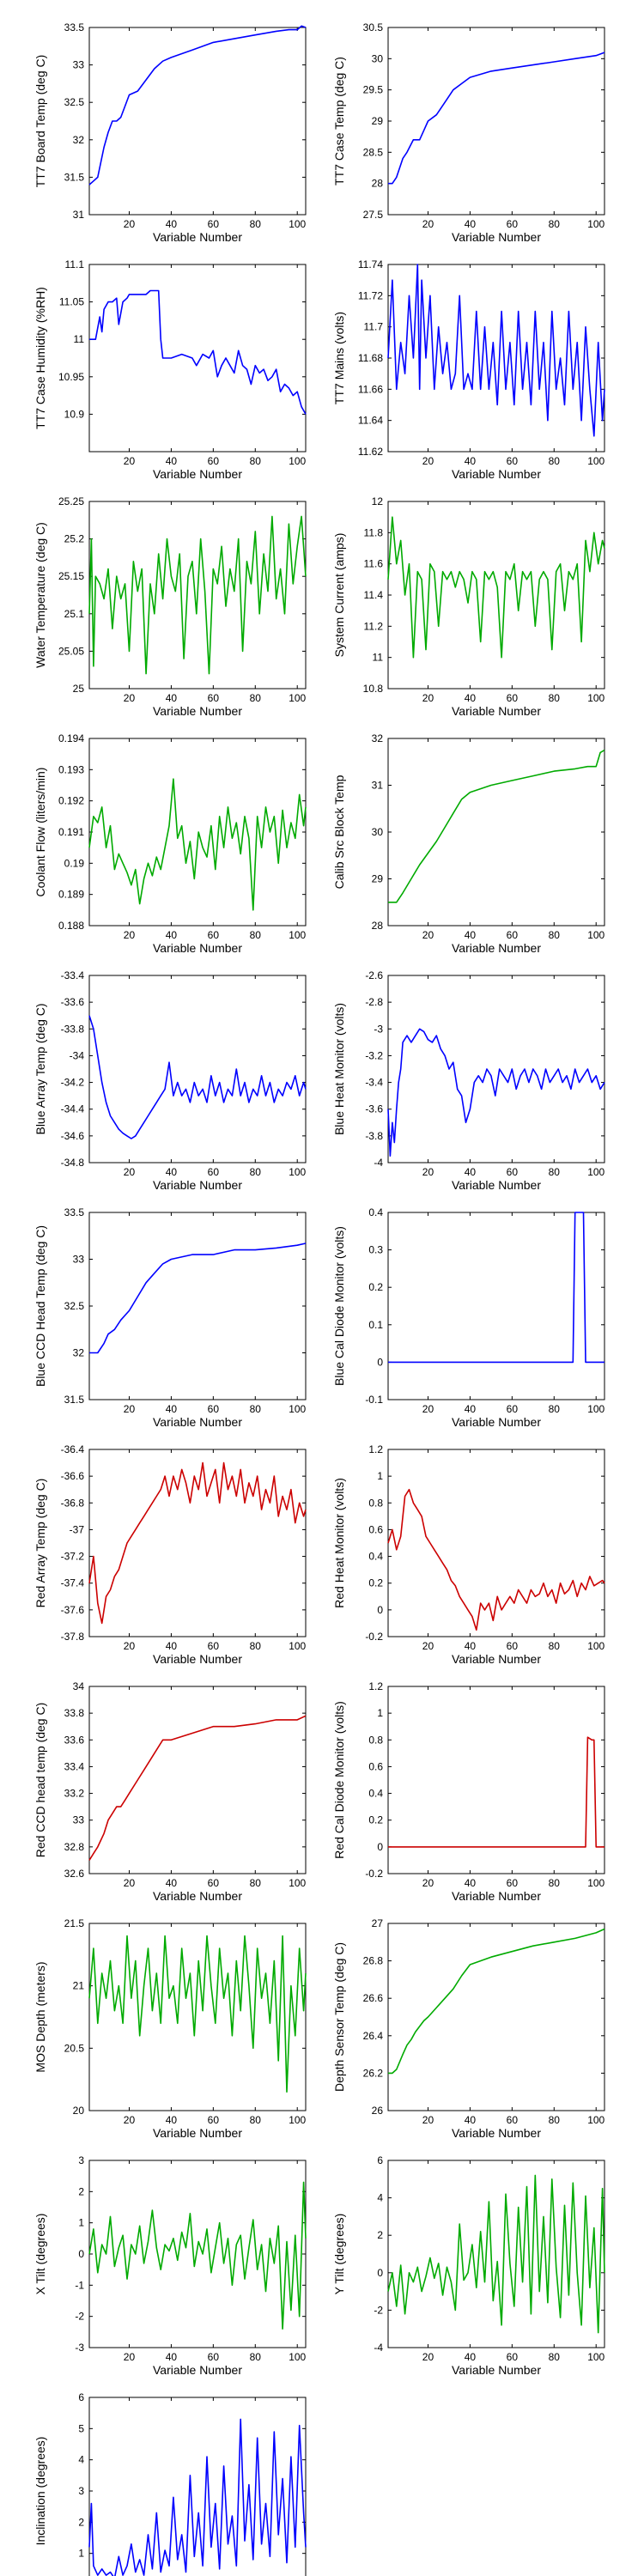 Image resolution: width=644 pixels, height=2576 pixels. Describe the element at coordinates (71, 576) in the screenshot. I see `y-tick-label: 25.15` at that location.